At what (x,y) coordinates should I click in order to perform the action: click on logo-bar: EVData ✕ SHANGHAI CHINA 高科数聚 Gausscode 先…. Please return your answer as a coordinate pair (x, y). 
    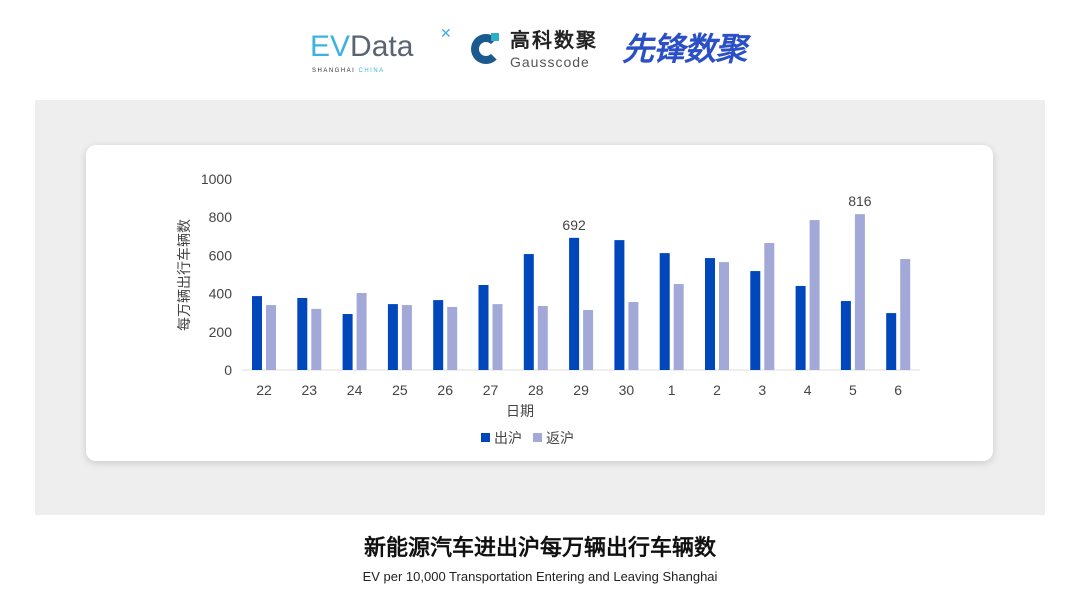
    Looking at the image, I should click on (540, 51).